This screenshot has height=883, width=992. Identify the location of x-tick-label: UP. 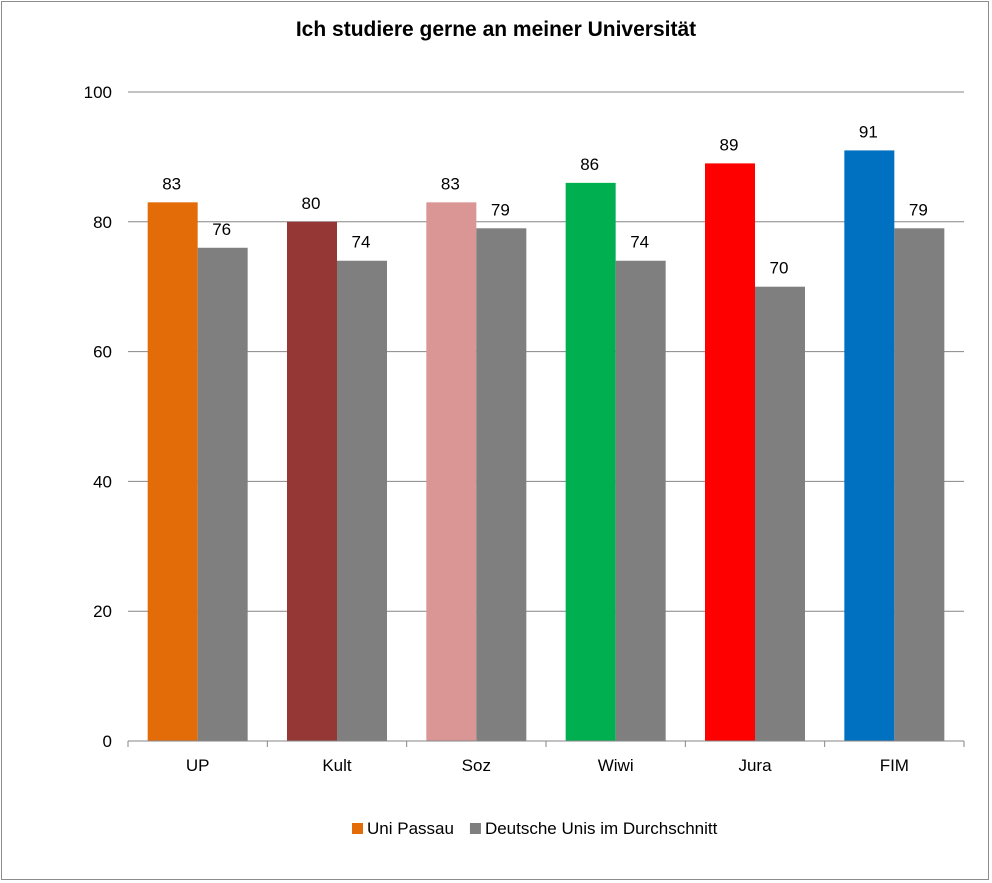
(198, 765).